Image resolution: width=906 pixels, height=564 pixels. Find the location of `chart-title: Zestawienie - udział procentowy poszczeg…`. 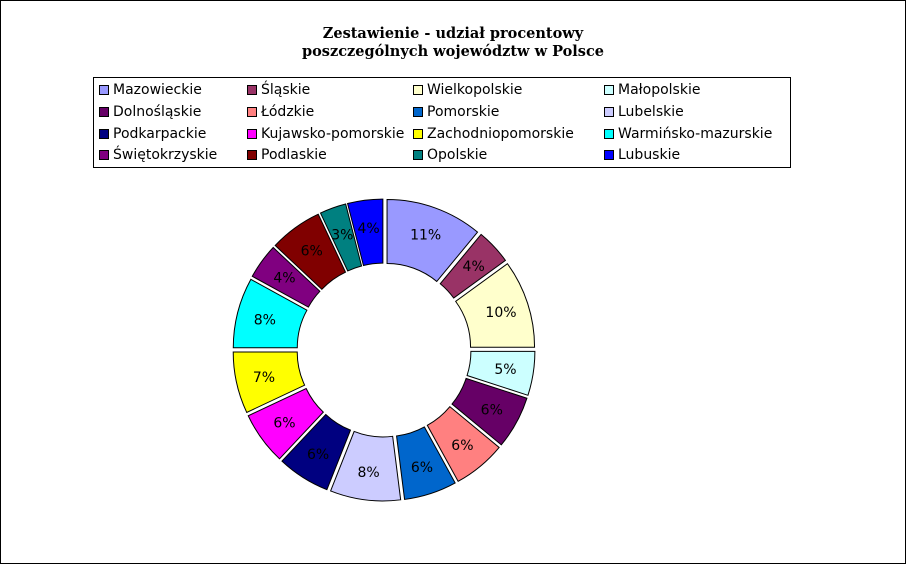

chart-title: Zestawienie - udział procentowy poszczeg… is located at coordinates (453, 43).